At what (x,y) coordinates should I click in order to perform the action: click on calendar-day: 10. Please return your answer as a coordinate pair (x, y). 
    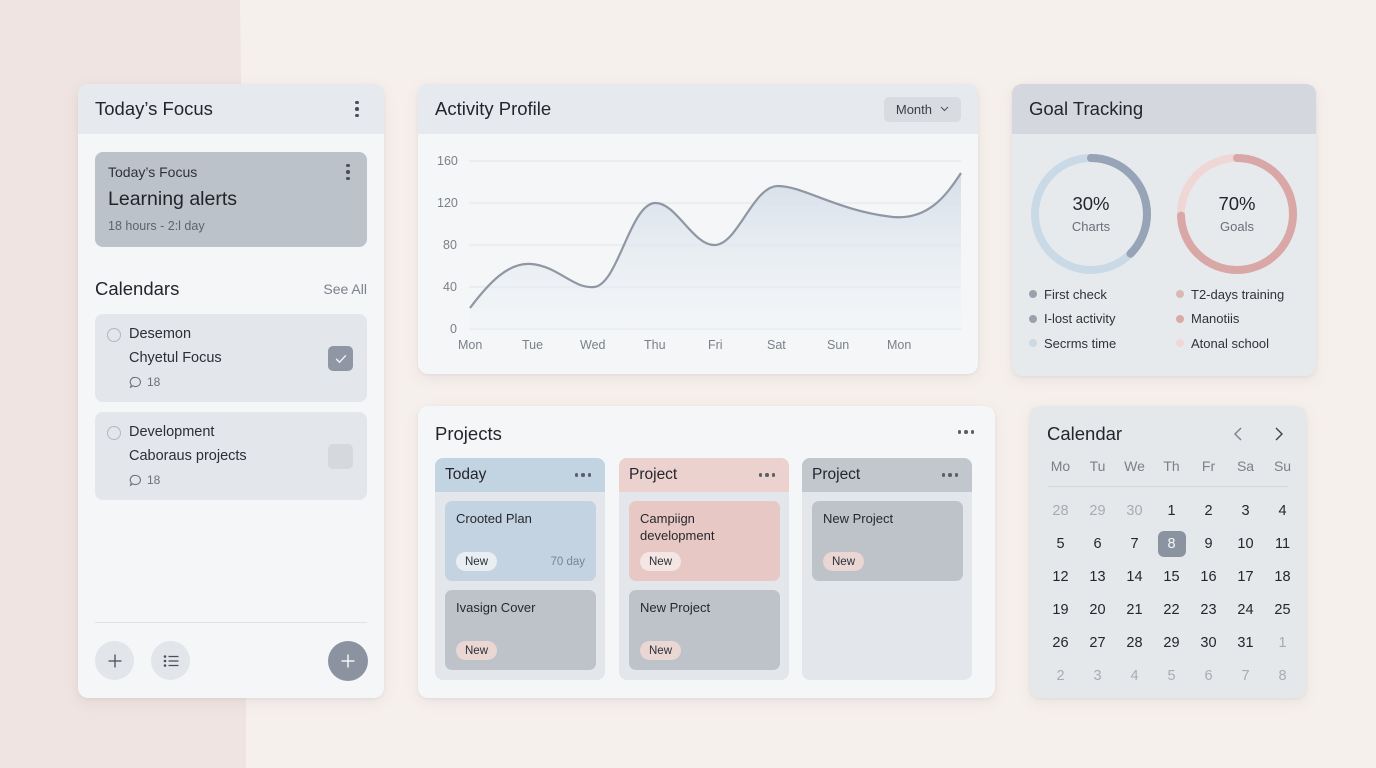
    Looking at the image, I should click on (1245, 544).